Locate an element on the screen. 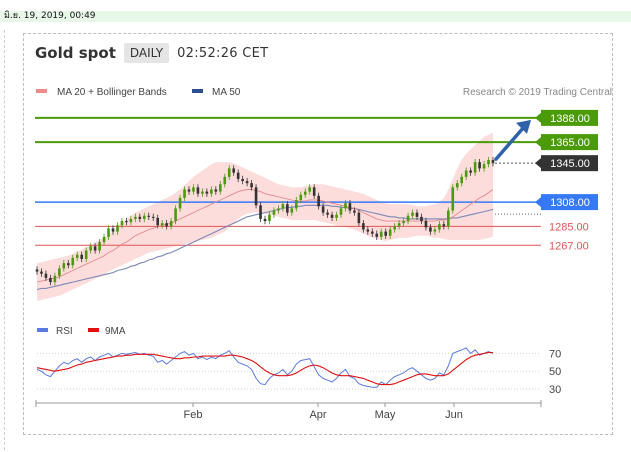 Image resolution: width=631 pixels, height=452 pixels. level-label-1365.00: 1365.00 is located at coordinates (570, 143).